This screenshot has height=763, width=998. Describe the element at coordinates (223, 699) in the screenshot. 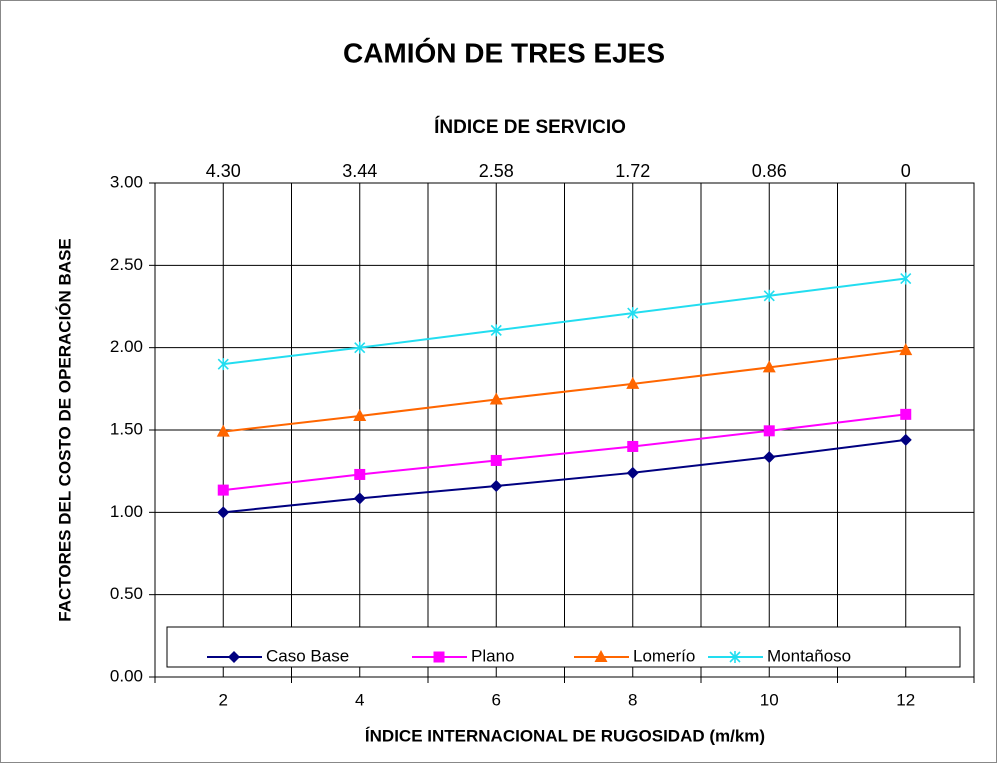

I see `x-tick-label: 2` at that location.